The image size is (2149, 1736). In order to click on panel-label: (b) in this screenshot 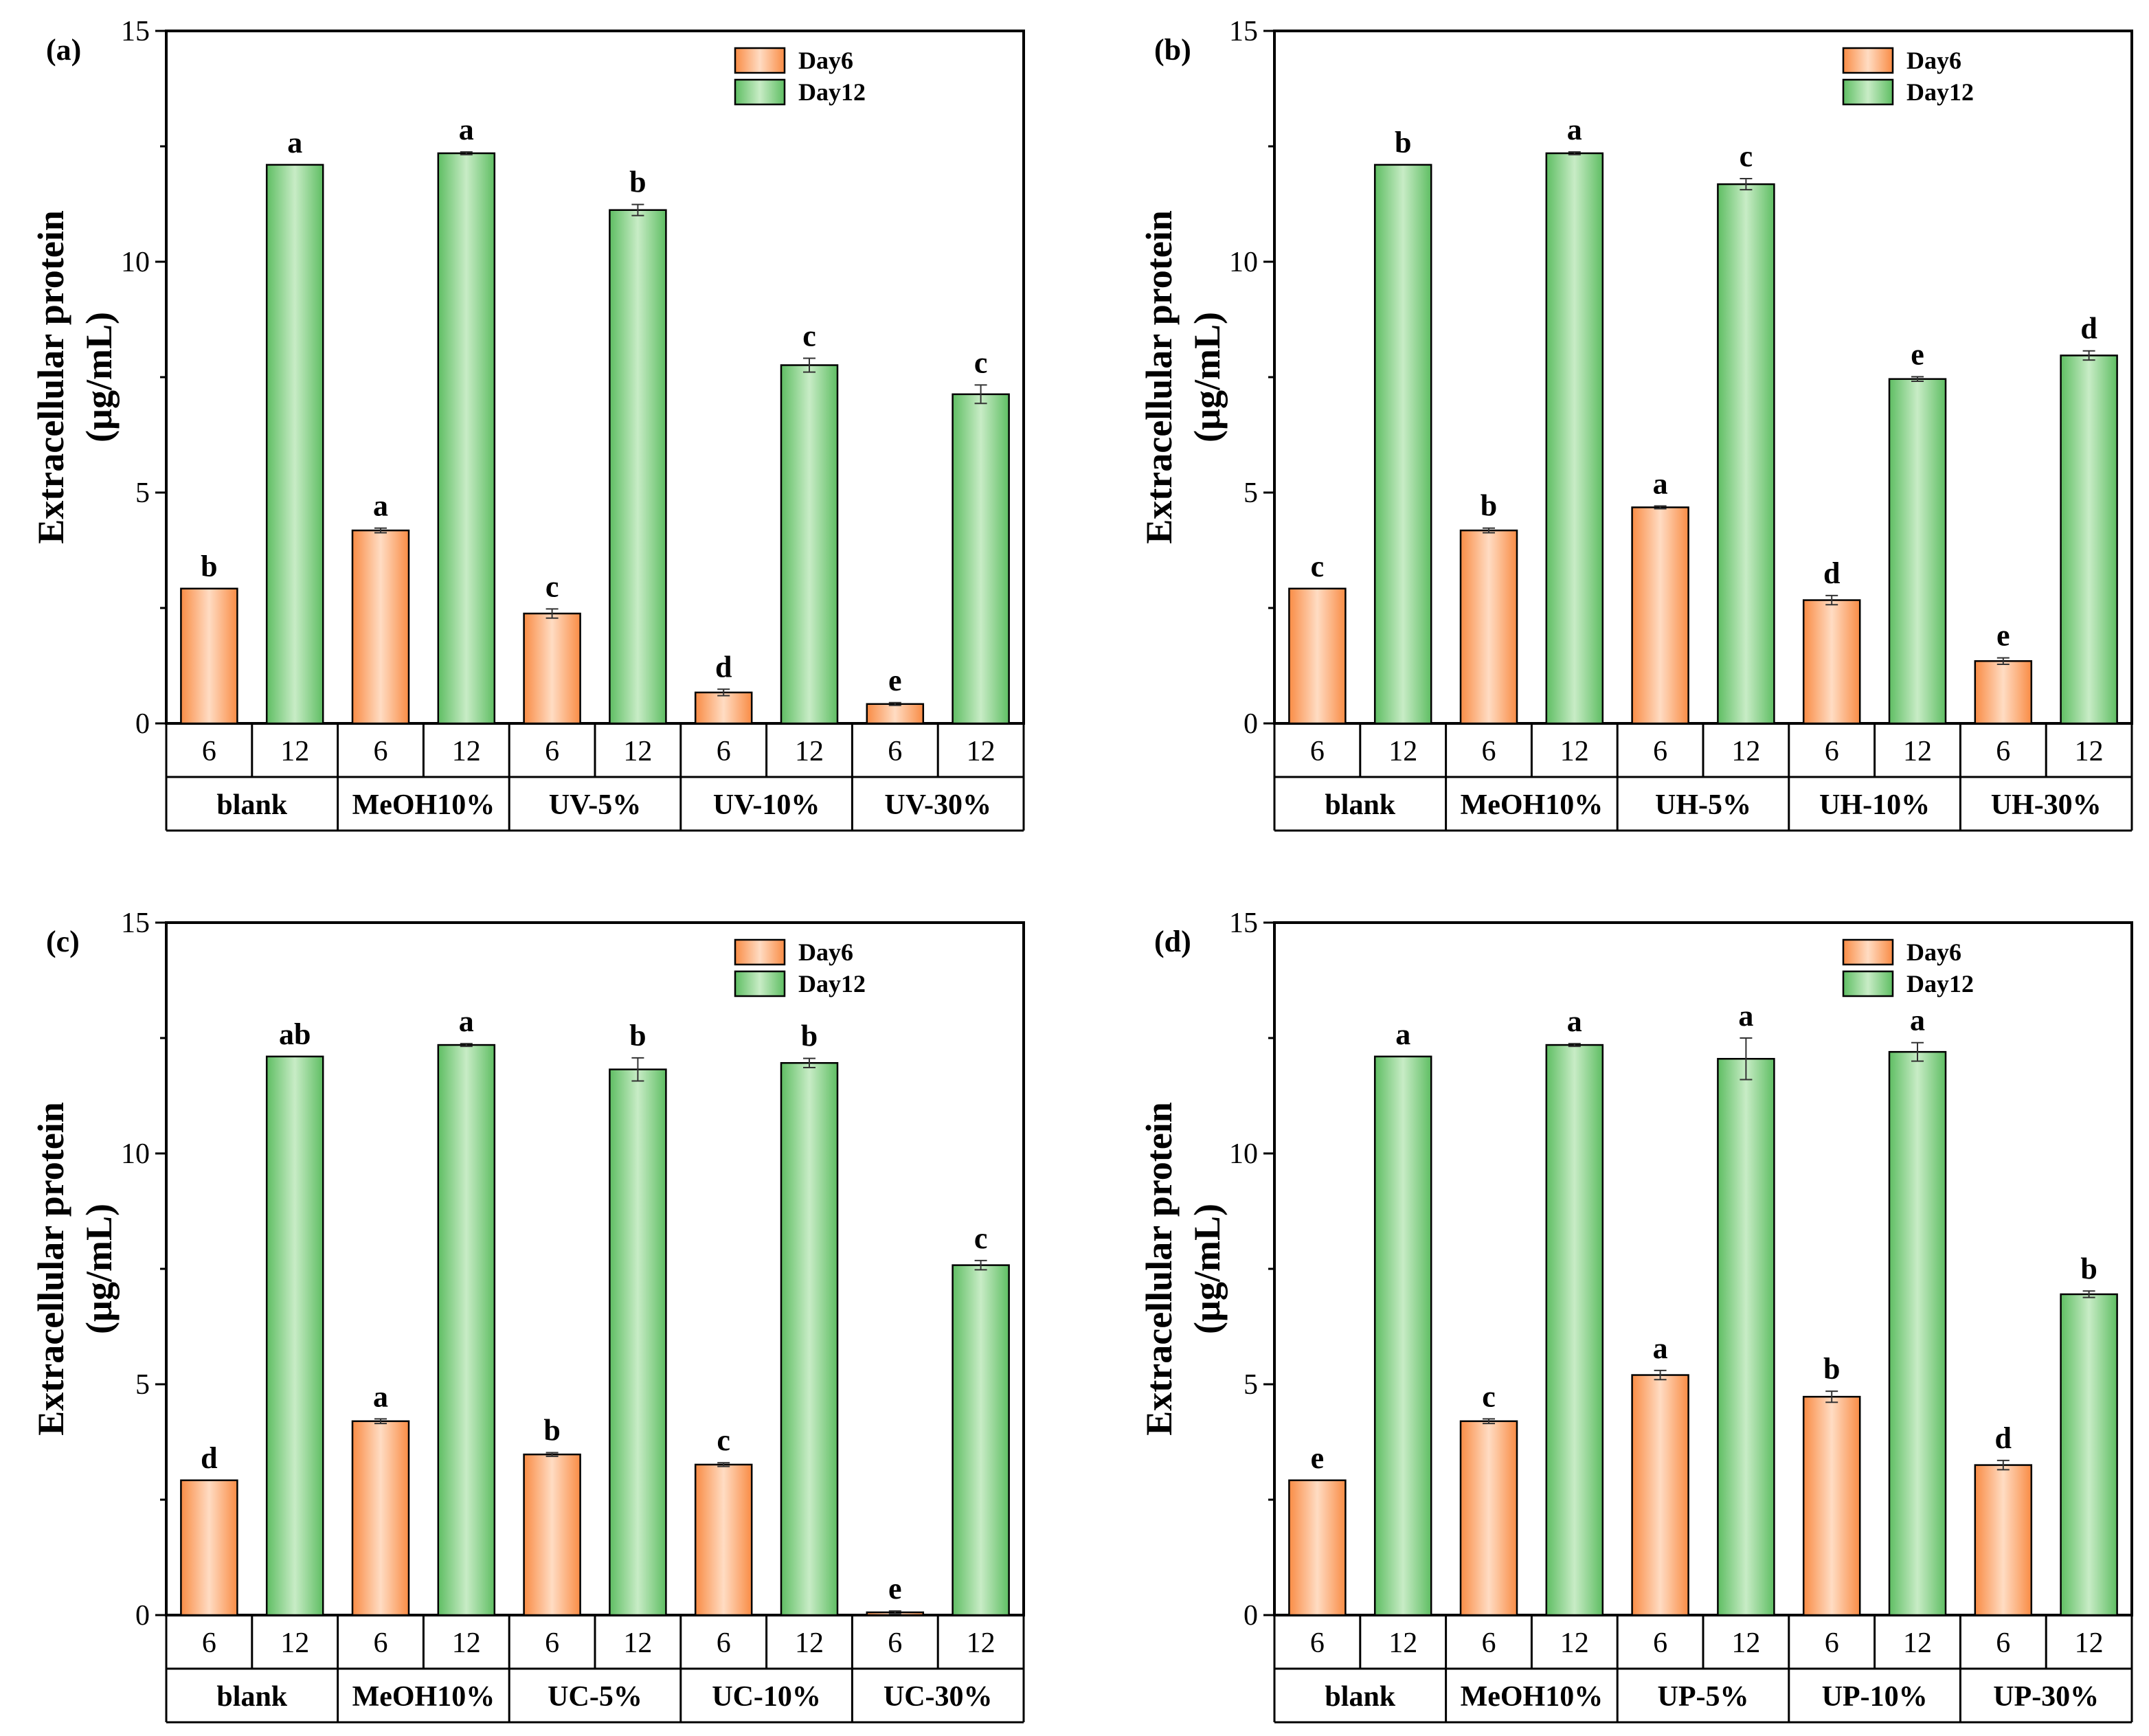, I will do `click(1172, 50)`.